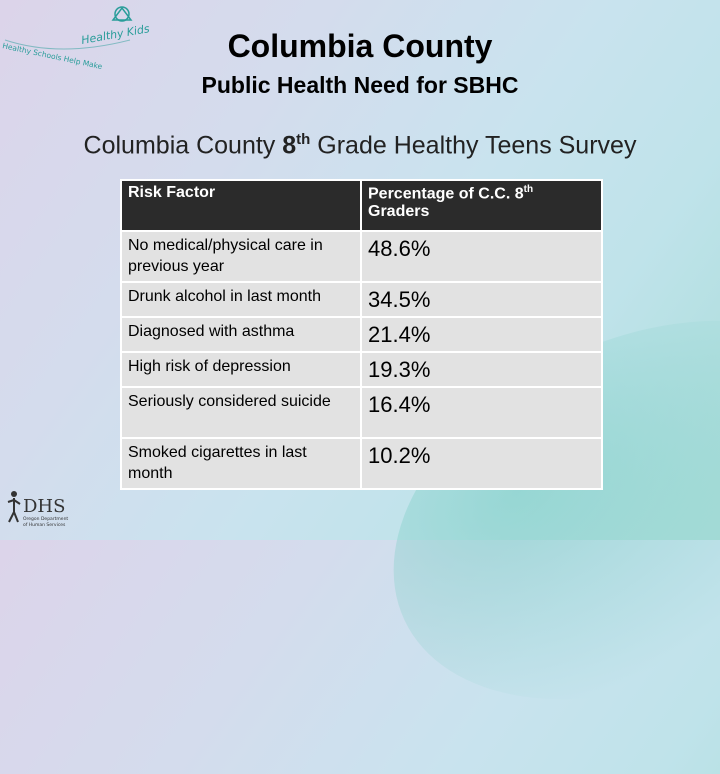 This screenshot has width=720, height=774. Describe the element at coordinates (481, 299) in the screenshot. I see `percentage-cell: 34.5%` at that location.